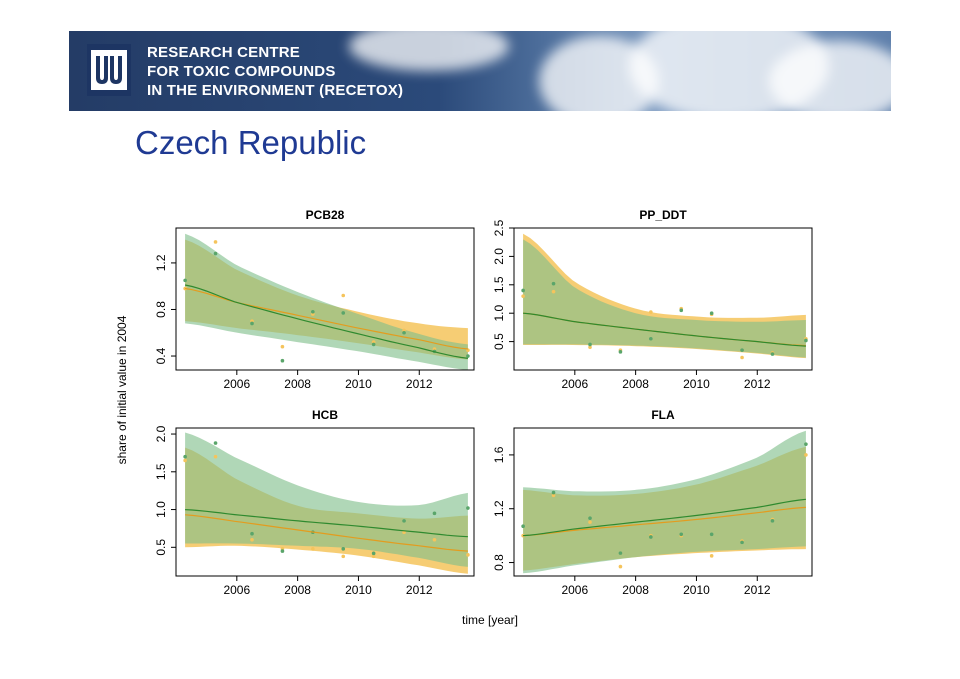  Describe the element at coordinates (326, 533) in the screenshot. I see `trend-line-orange-hcb` at that location.